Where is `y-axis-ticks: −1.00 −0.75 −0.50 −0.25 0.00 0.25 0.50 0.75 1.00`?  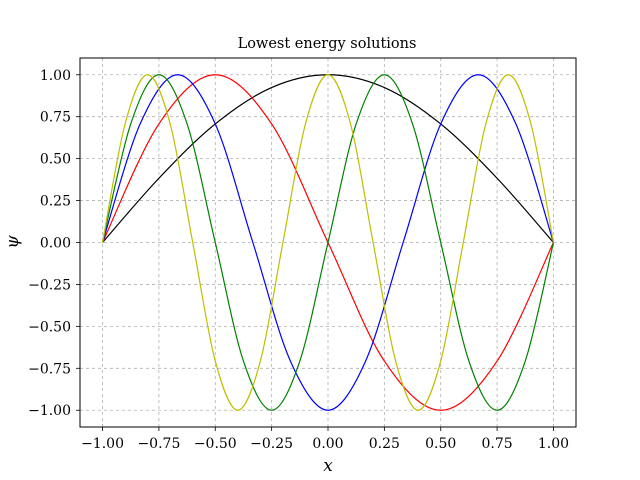 y-axis-ticks: −1.00 −0.75 −0.50 −0.25 0.00 0.25 0.50 0.75 1.00 is located at coordinates (54, 243).